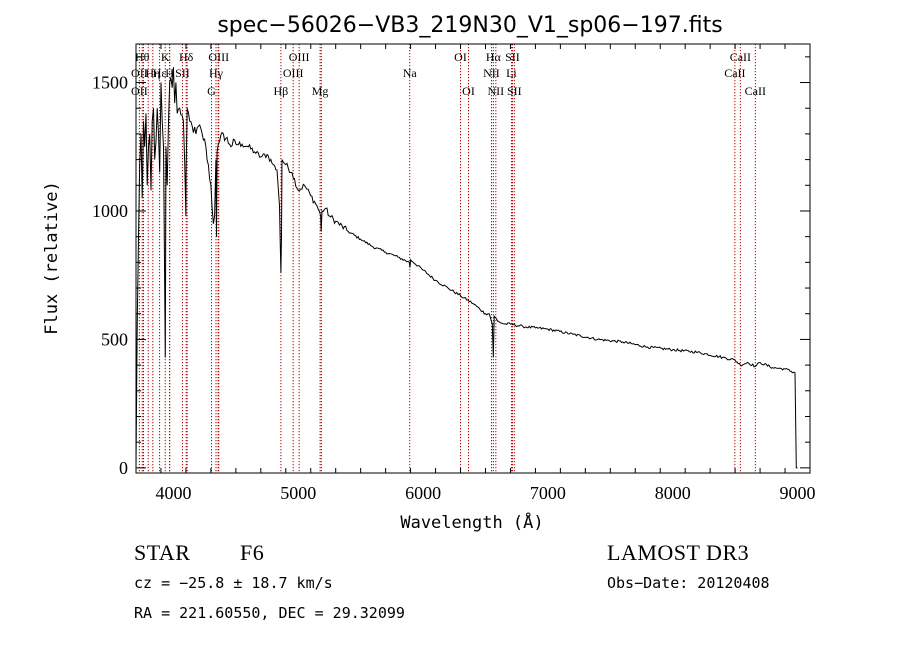  I want to click on spectral-line-label: Hε, so click(160, 73).